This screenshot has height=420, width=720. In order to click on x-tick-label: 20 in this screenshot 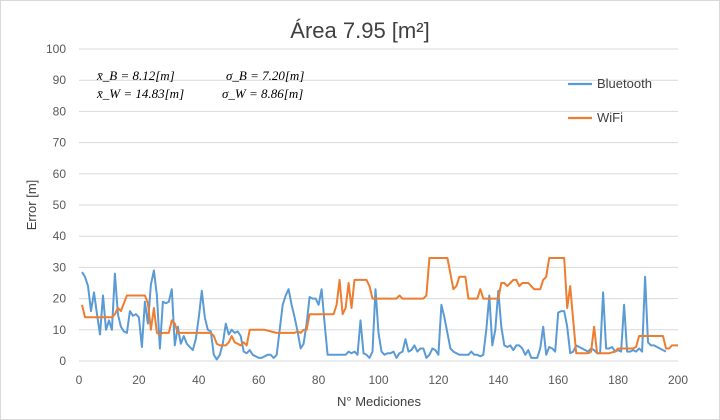, I will do `click(139, 380)`.